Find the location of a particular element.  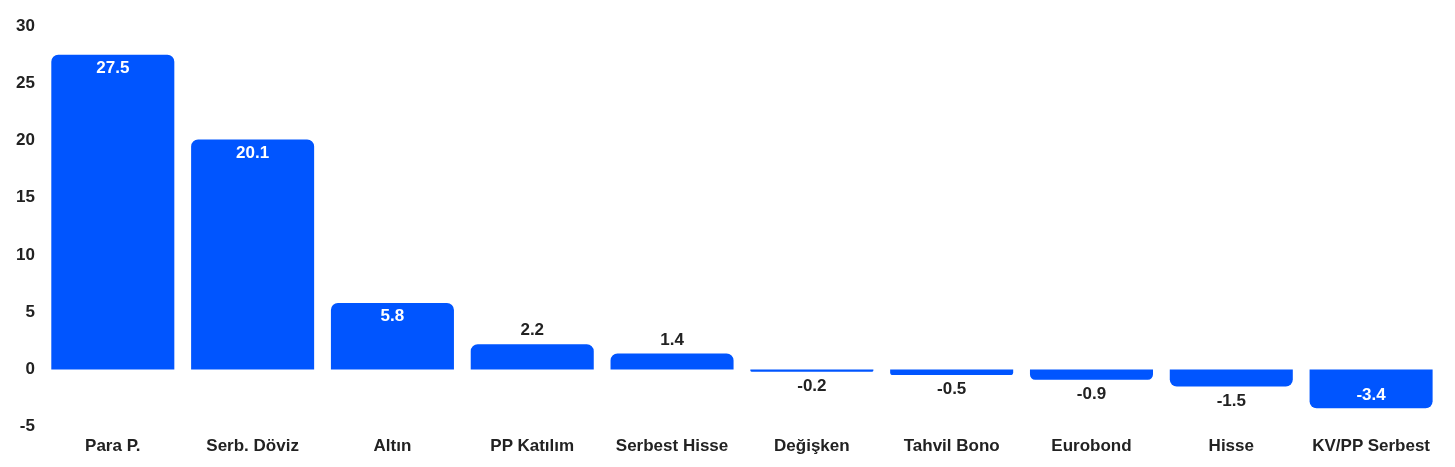

data-label: -0.2 is located at coordinates (812, 385).